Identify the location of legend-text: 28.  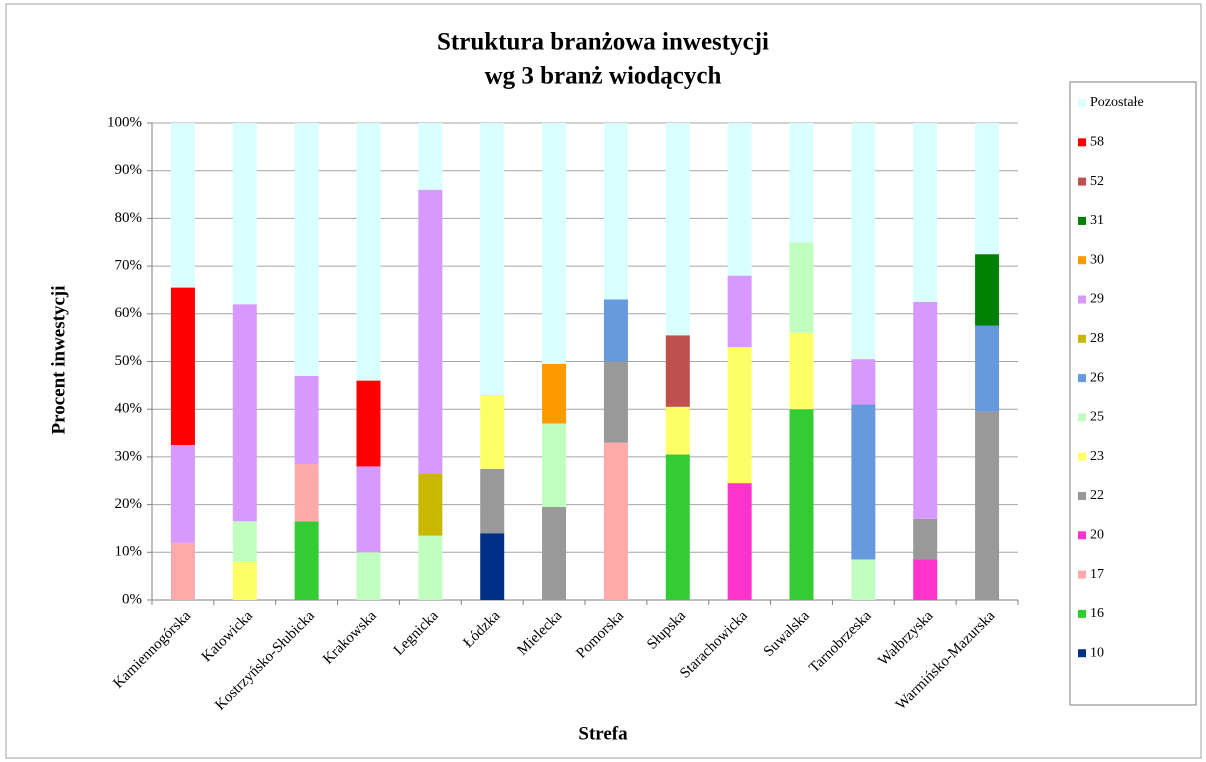
(1097, 338).